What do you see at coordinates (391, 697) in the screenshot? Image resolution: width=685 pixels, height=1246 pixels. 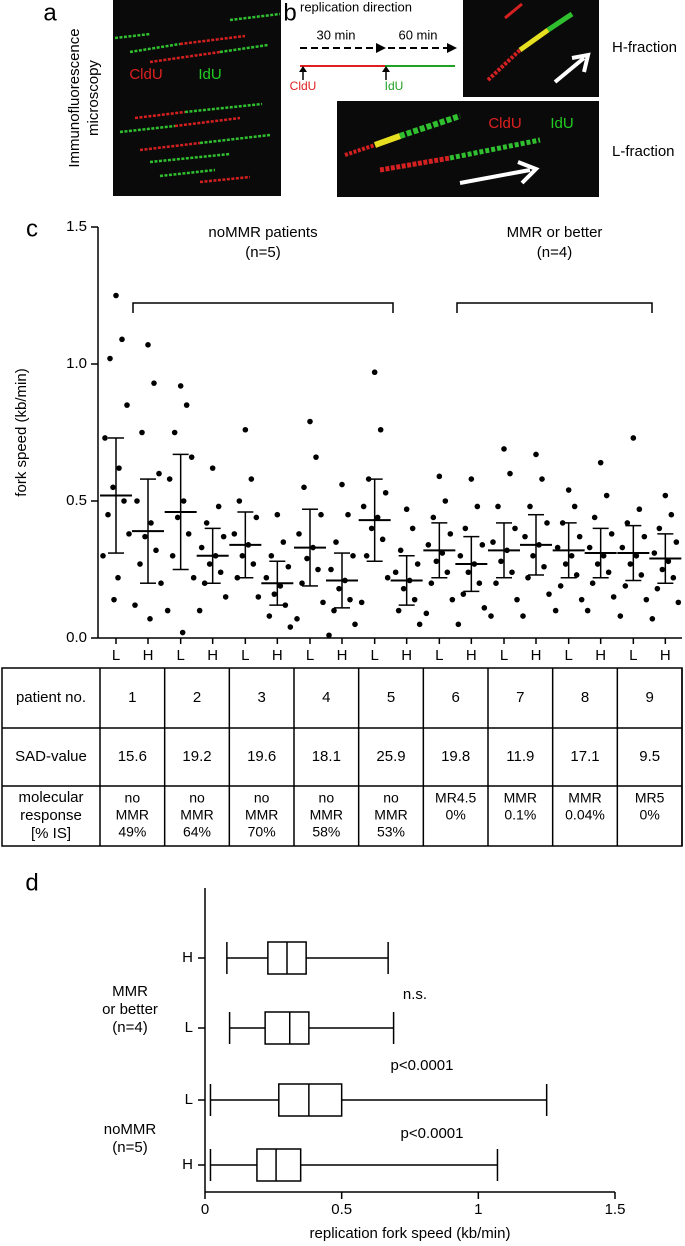 I see `patient-no: 5` at bounding box center [391, 697].